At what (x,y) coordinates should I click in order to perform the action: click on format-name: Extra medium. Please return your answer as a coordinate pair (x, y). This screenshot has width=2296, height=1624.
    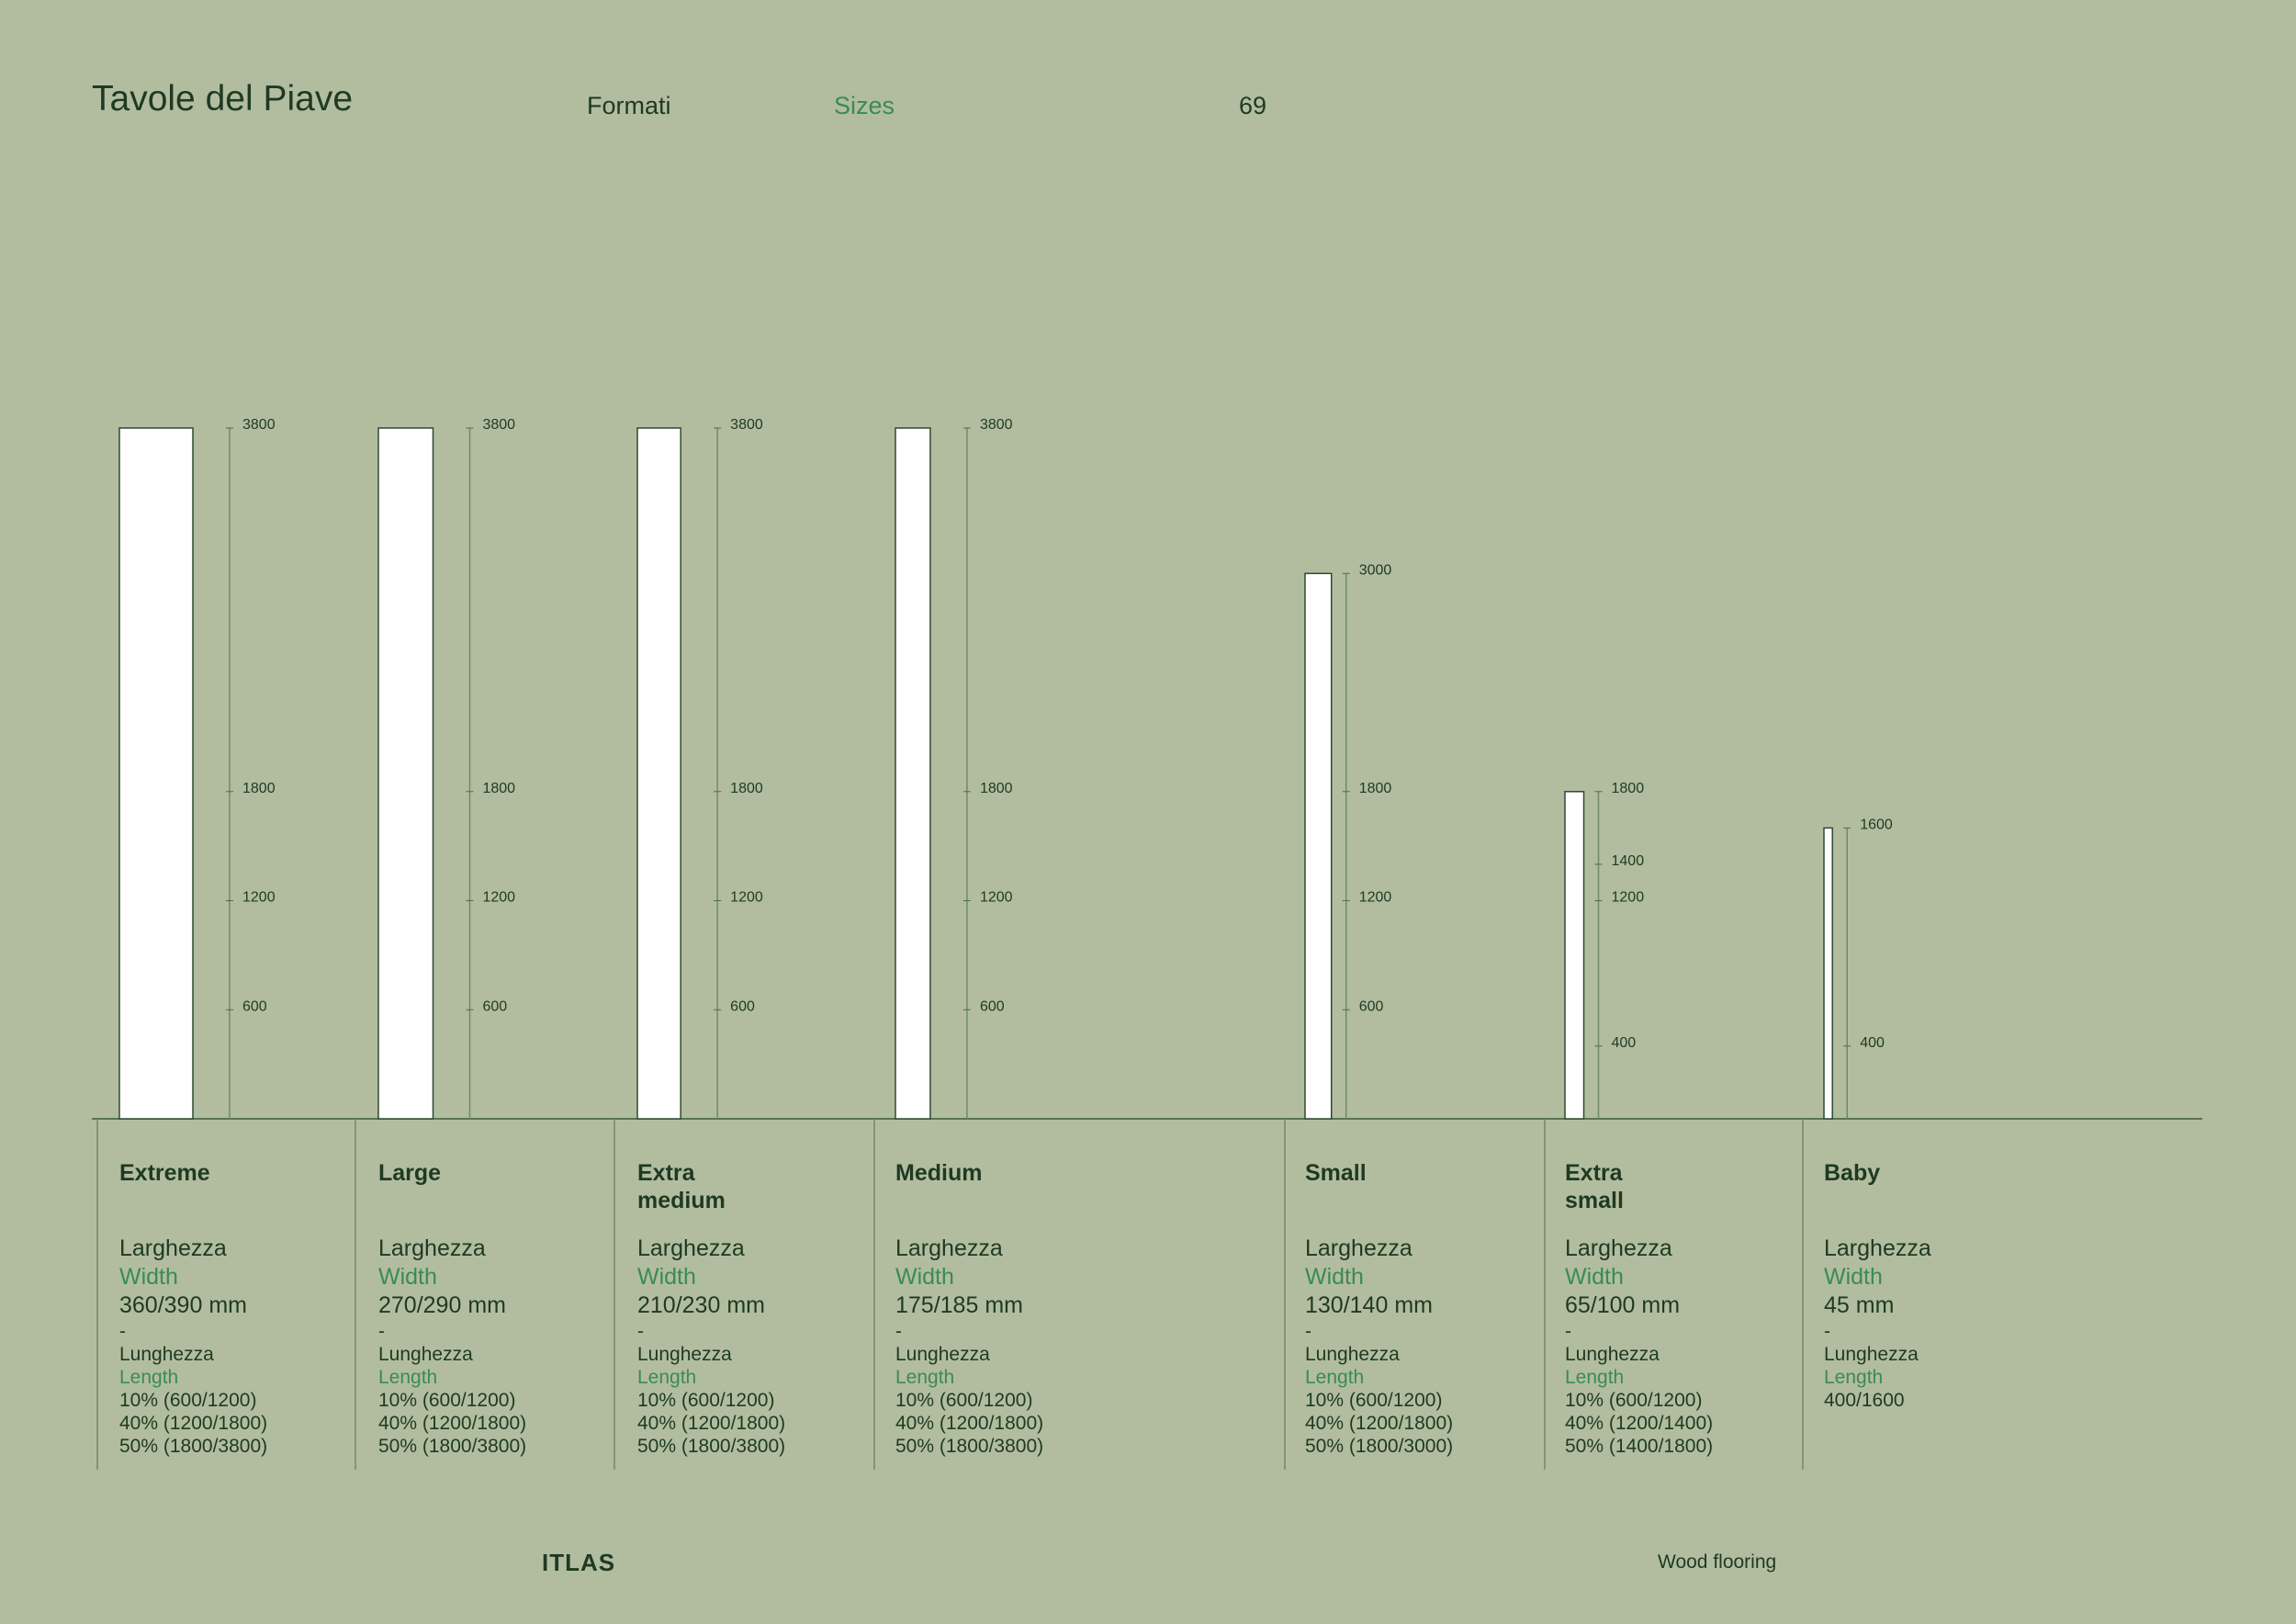
    Looking at the image, I should click on (756, 1197).